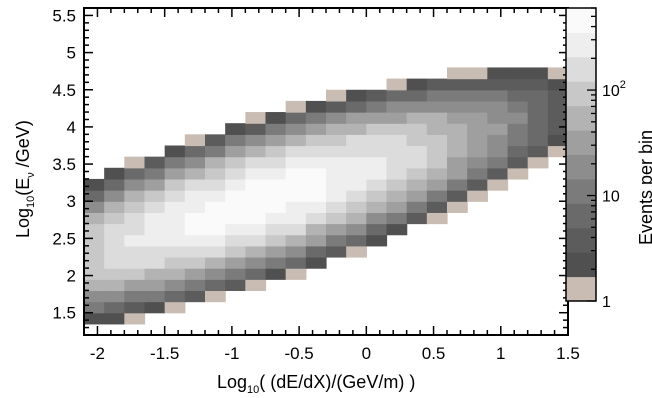  Describe the element at coordinates (23, 187) in the screenshot. I see `y-axis-title-body1: (E` at that location.